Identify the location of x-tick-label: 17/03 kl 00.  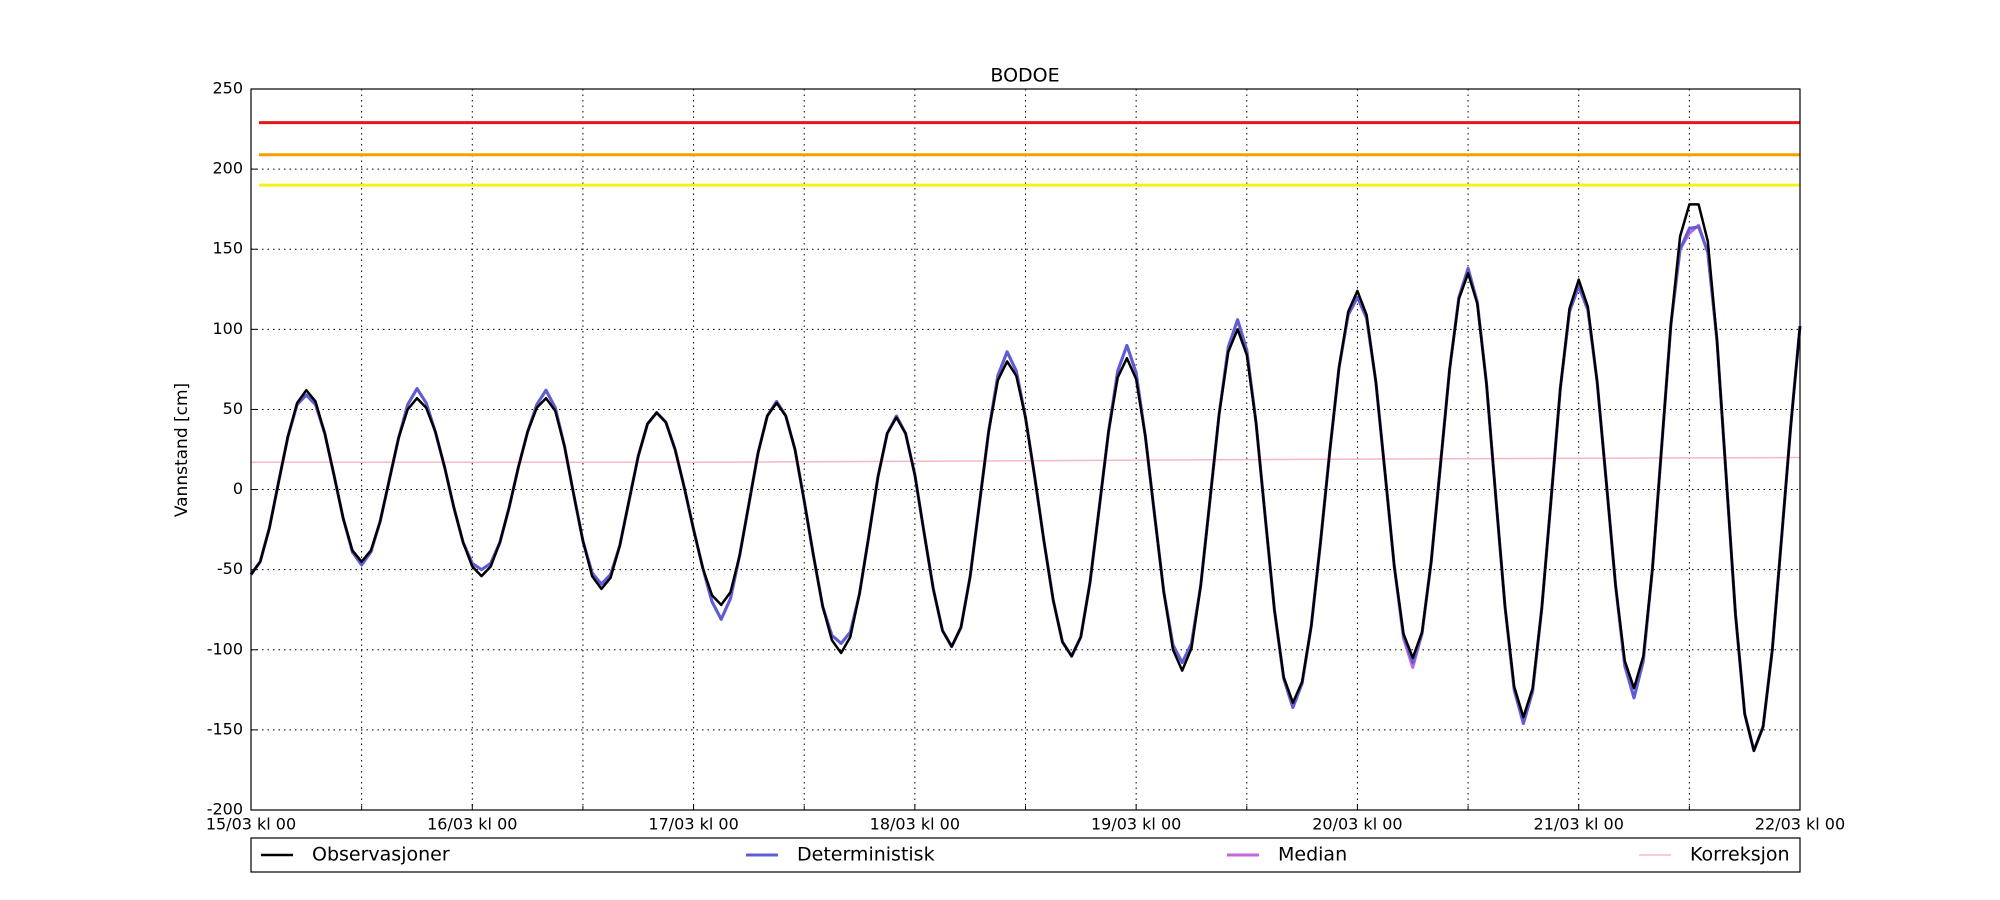
(693, 824).